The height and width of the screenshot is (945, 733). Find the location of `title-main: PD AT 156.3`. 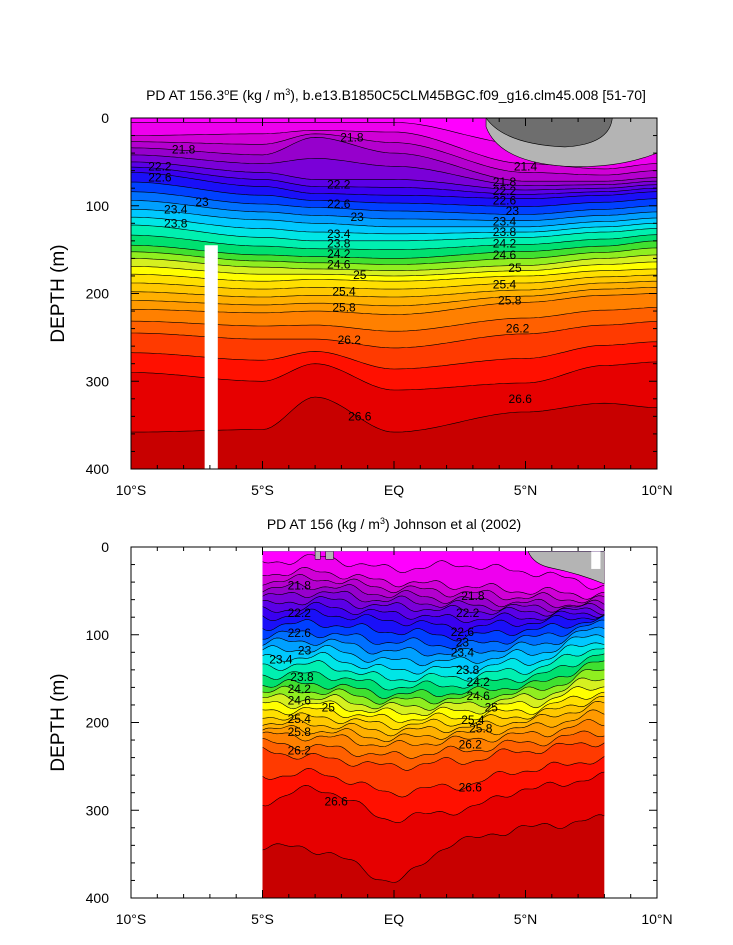

title-main: PD AT 156.3 is located at coordinates (185, 95).